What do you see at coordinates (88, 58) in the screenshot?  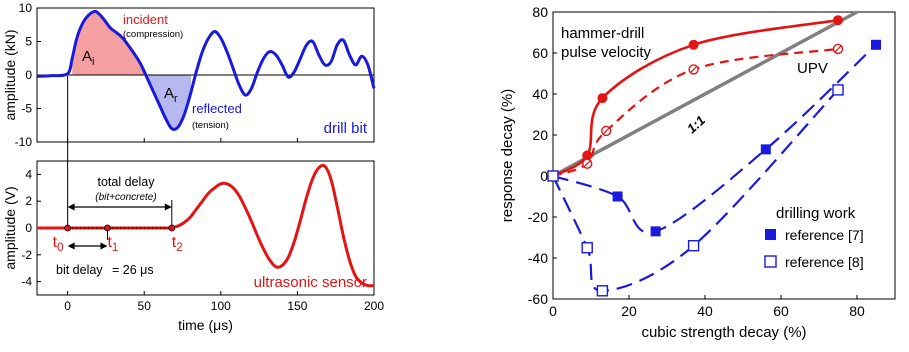 I see `area-incident-label: Ai` at bounding box center [88, 58].